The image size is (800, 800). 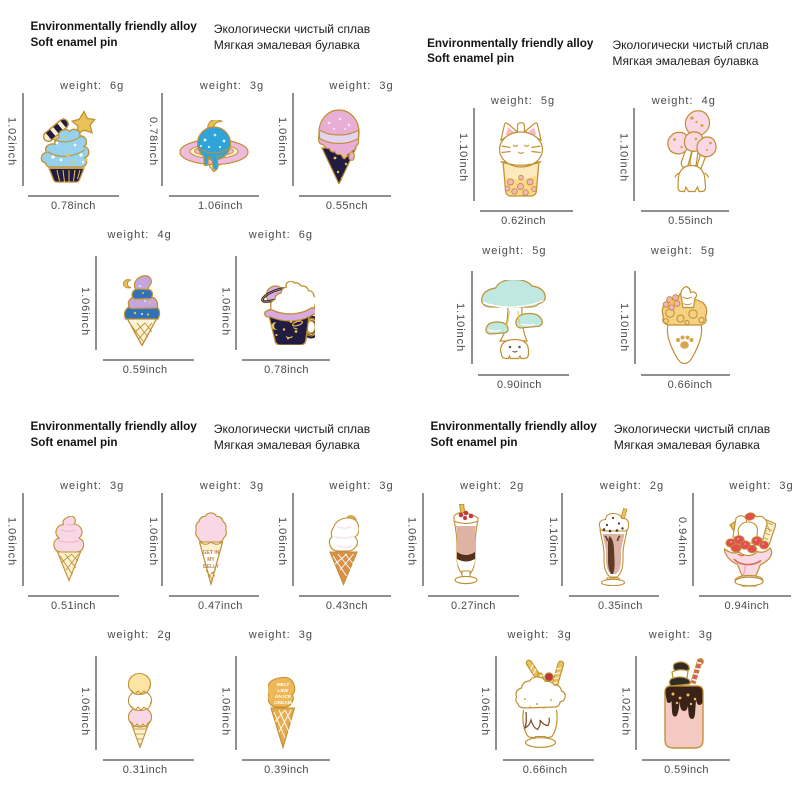 What do you see at coordinates (211, 553) in the screenshot?
I see `svg-text: GET IN` at bounding box center [211, 553].